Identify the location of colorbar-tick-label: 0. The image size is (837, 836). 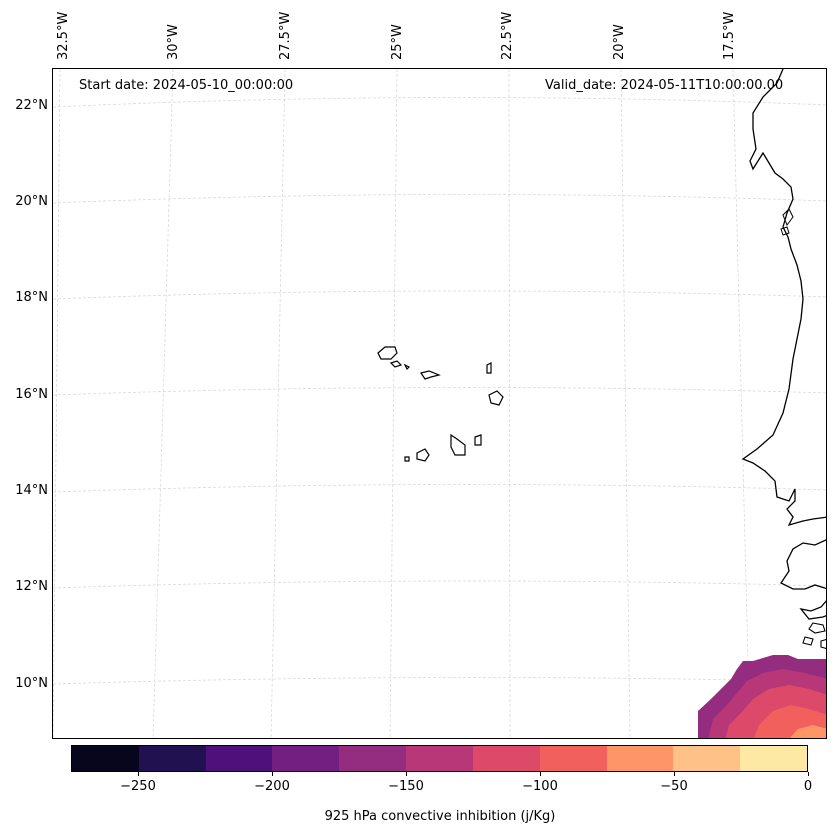
(808, 786).